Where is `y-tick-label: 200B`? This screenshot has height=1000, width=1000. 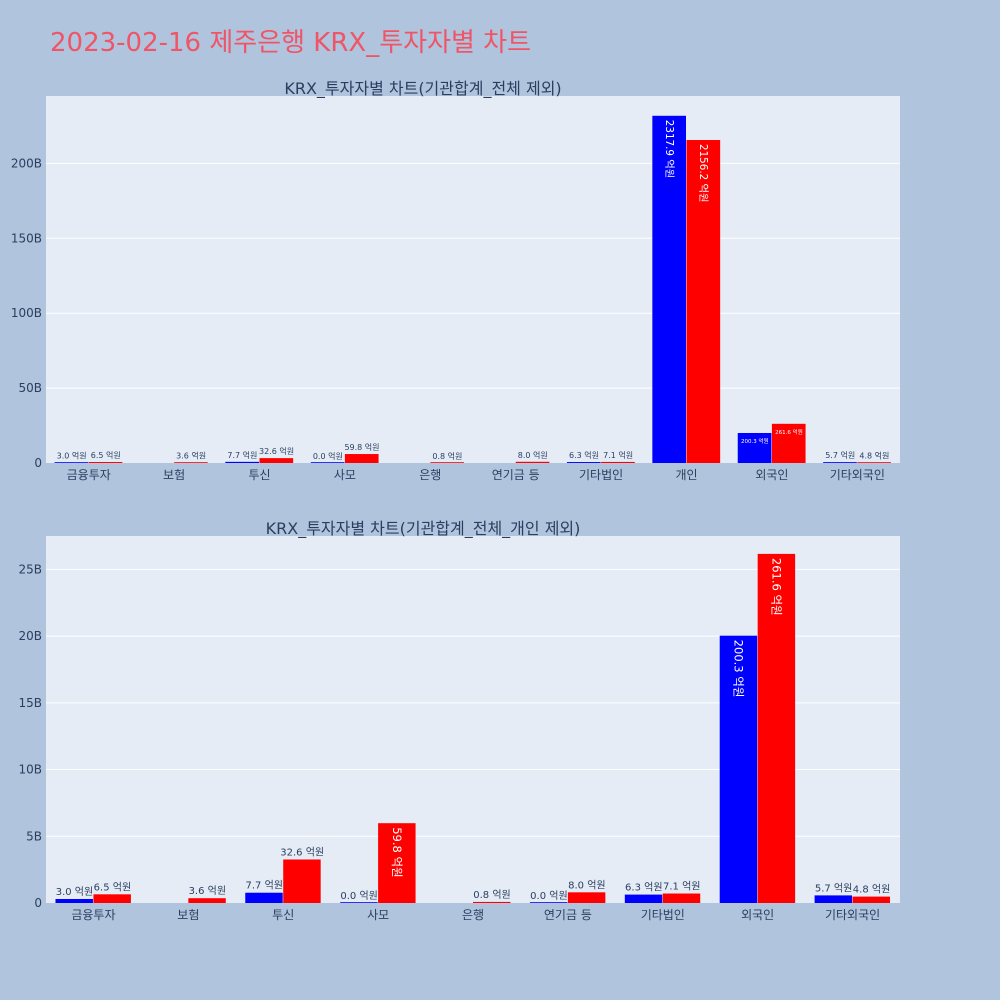
y-tick-label: 200B is located at coordinates (26, 163).